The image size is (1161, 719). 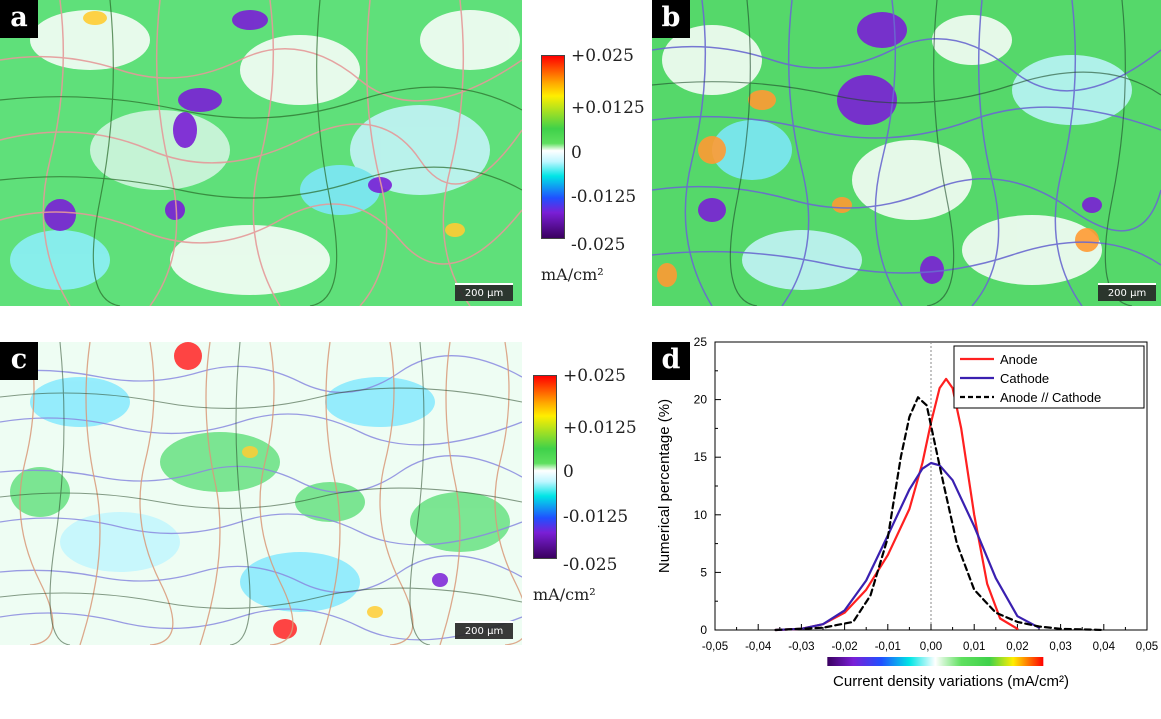 I want to click on scale-bar-b: 200 µm, so click(x=1127, y=292).